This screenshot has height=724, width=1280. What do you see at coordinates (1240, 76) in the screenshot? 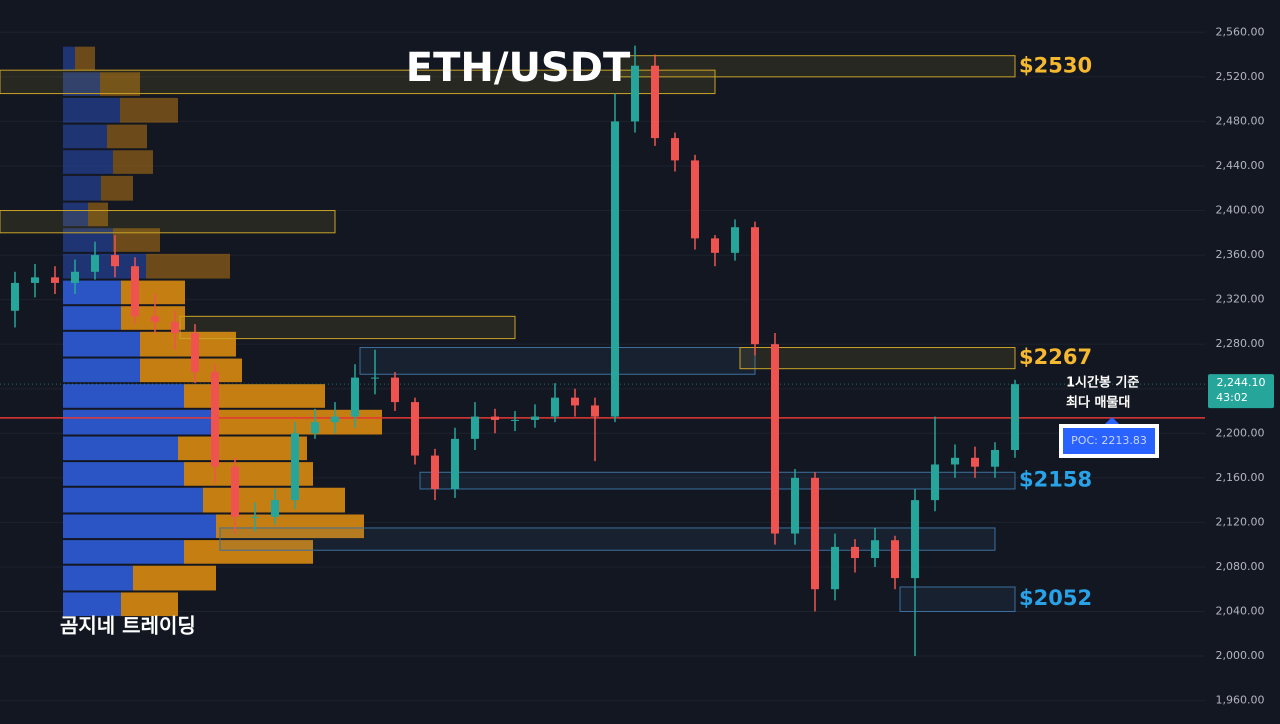
I see `y-tick-label: 2,520.00` at bounding box center [1240, 76].